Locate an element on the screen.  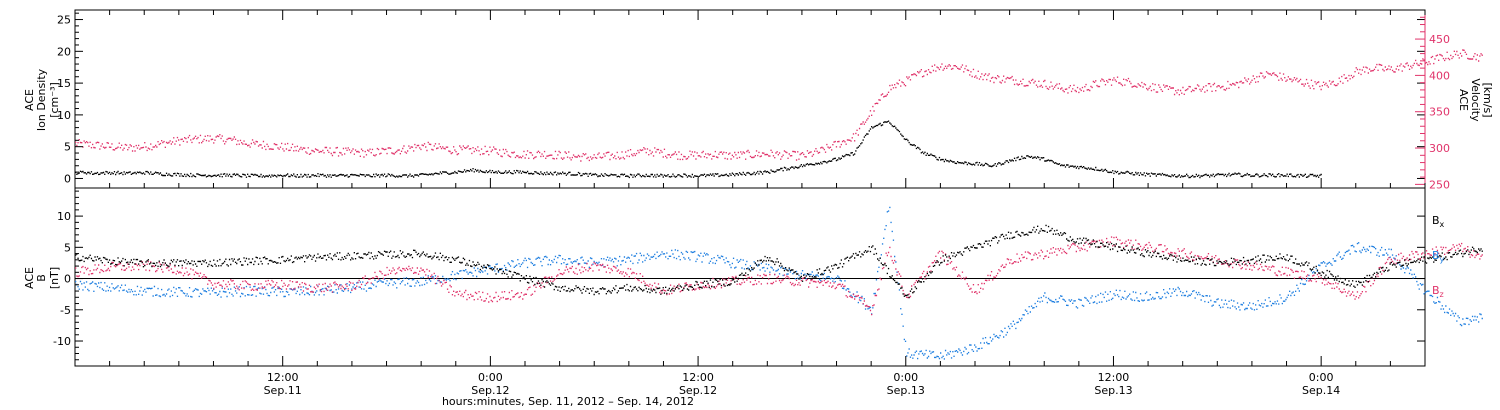
ion-density-label-line1: ACE is located at coordinates (29, 100).